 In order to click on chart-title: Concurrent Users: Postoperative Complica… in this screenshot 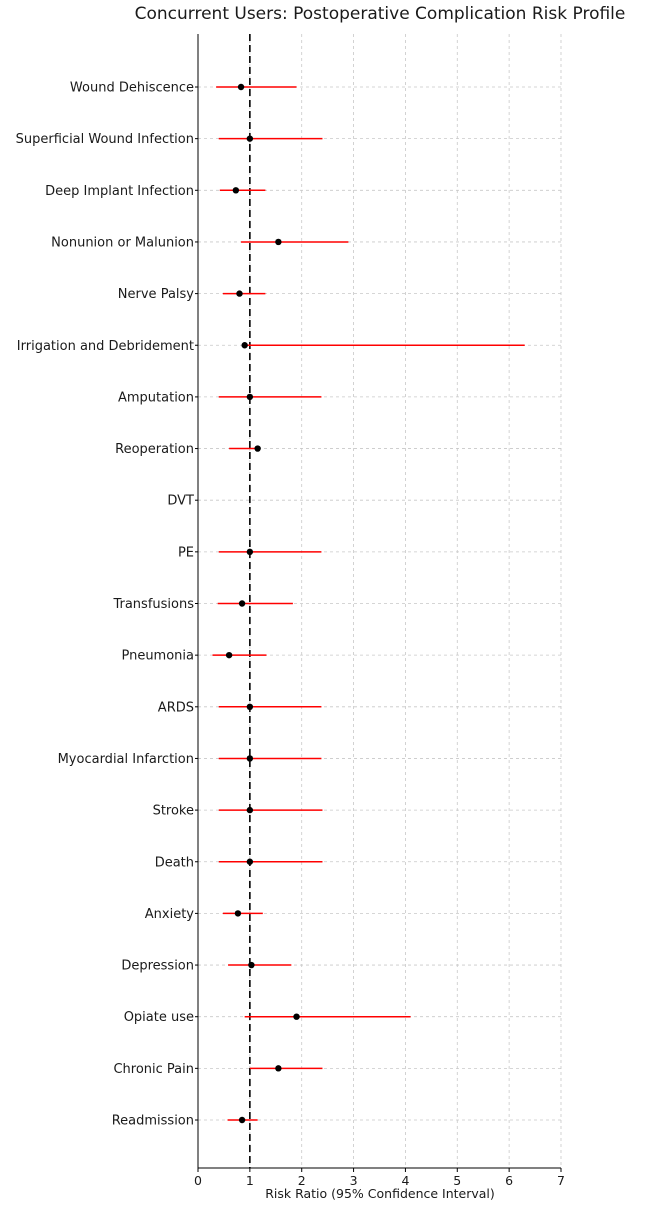, I will do `click(380, 14)`.